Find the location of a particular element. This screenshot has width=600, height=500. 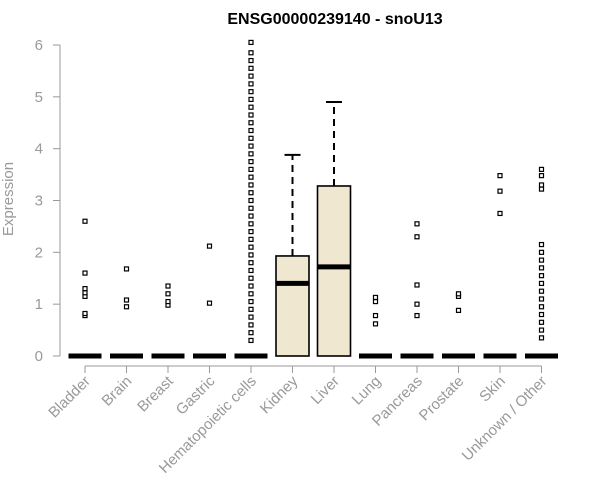

x-tick-label: Skin is located at coordinates (492, 389).